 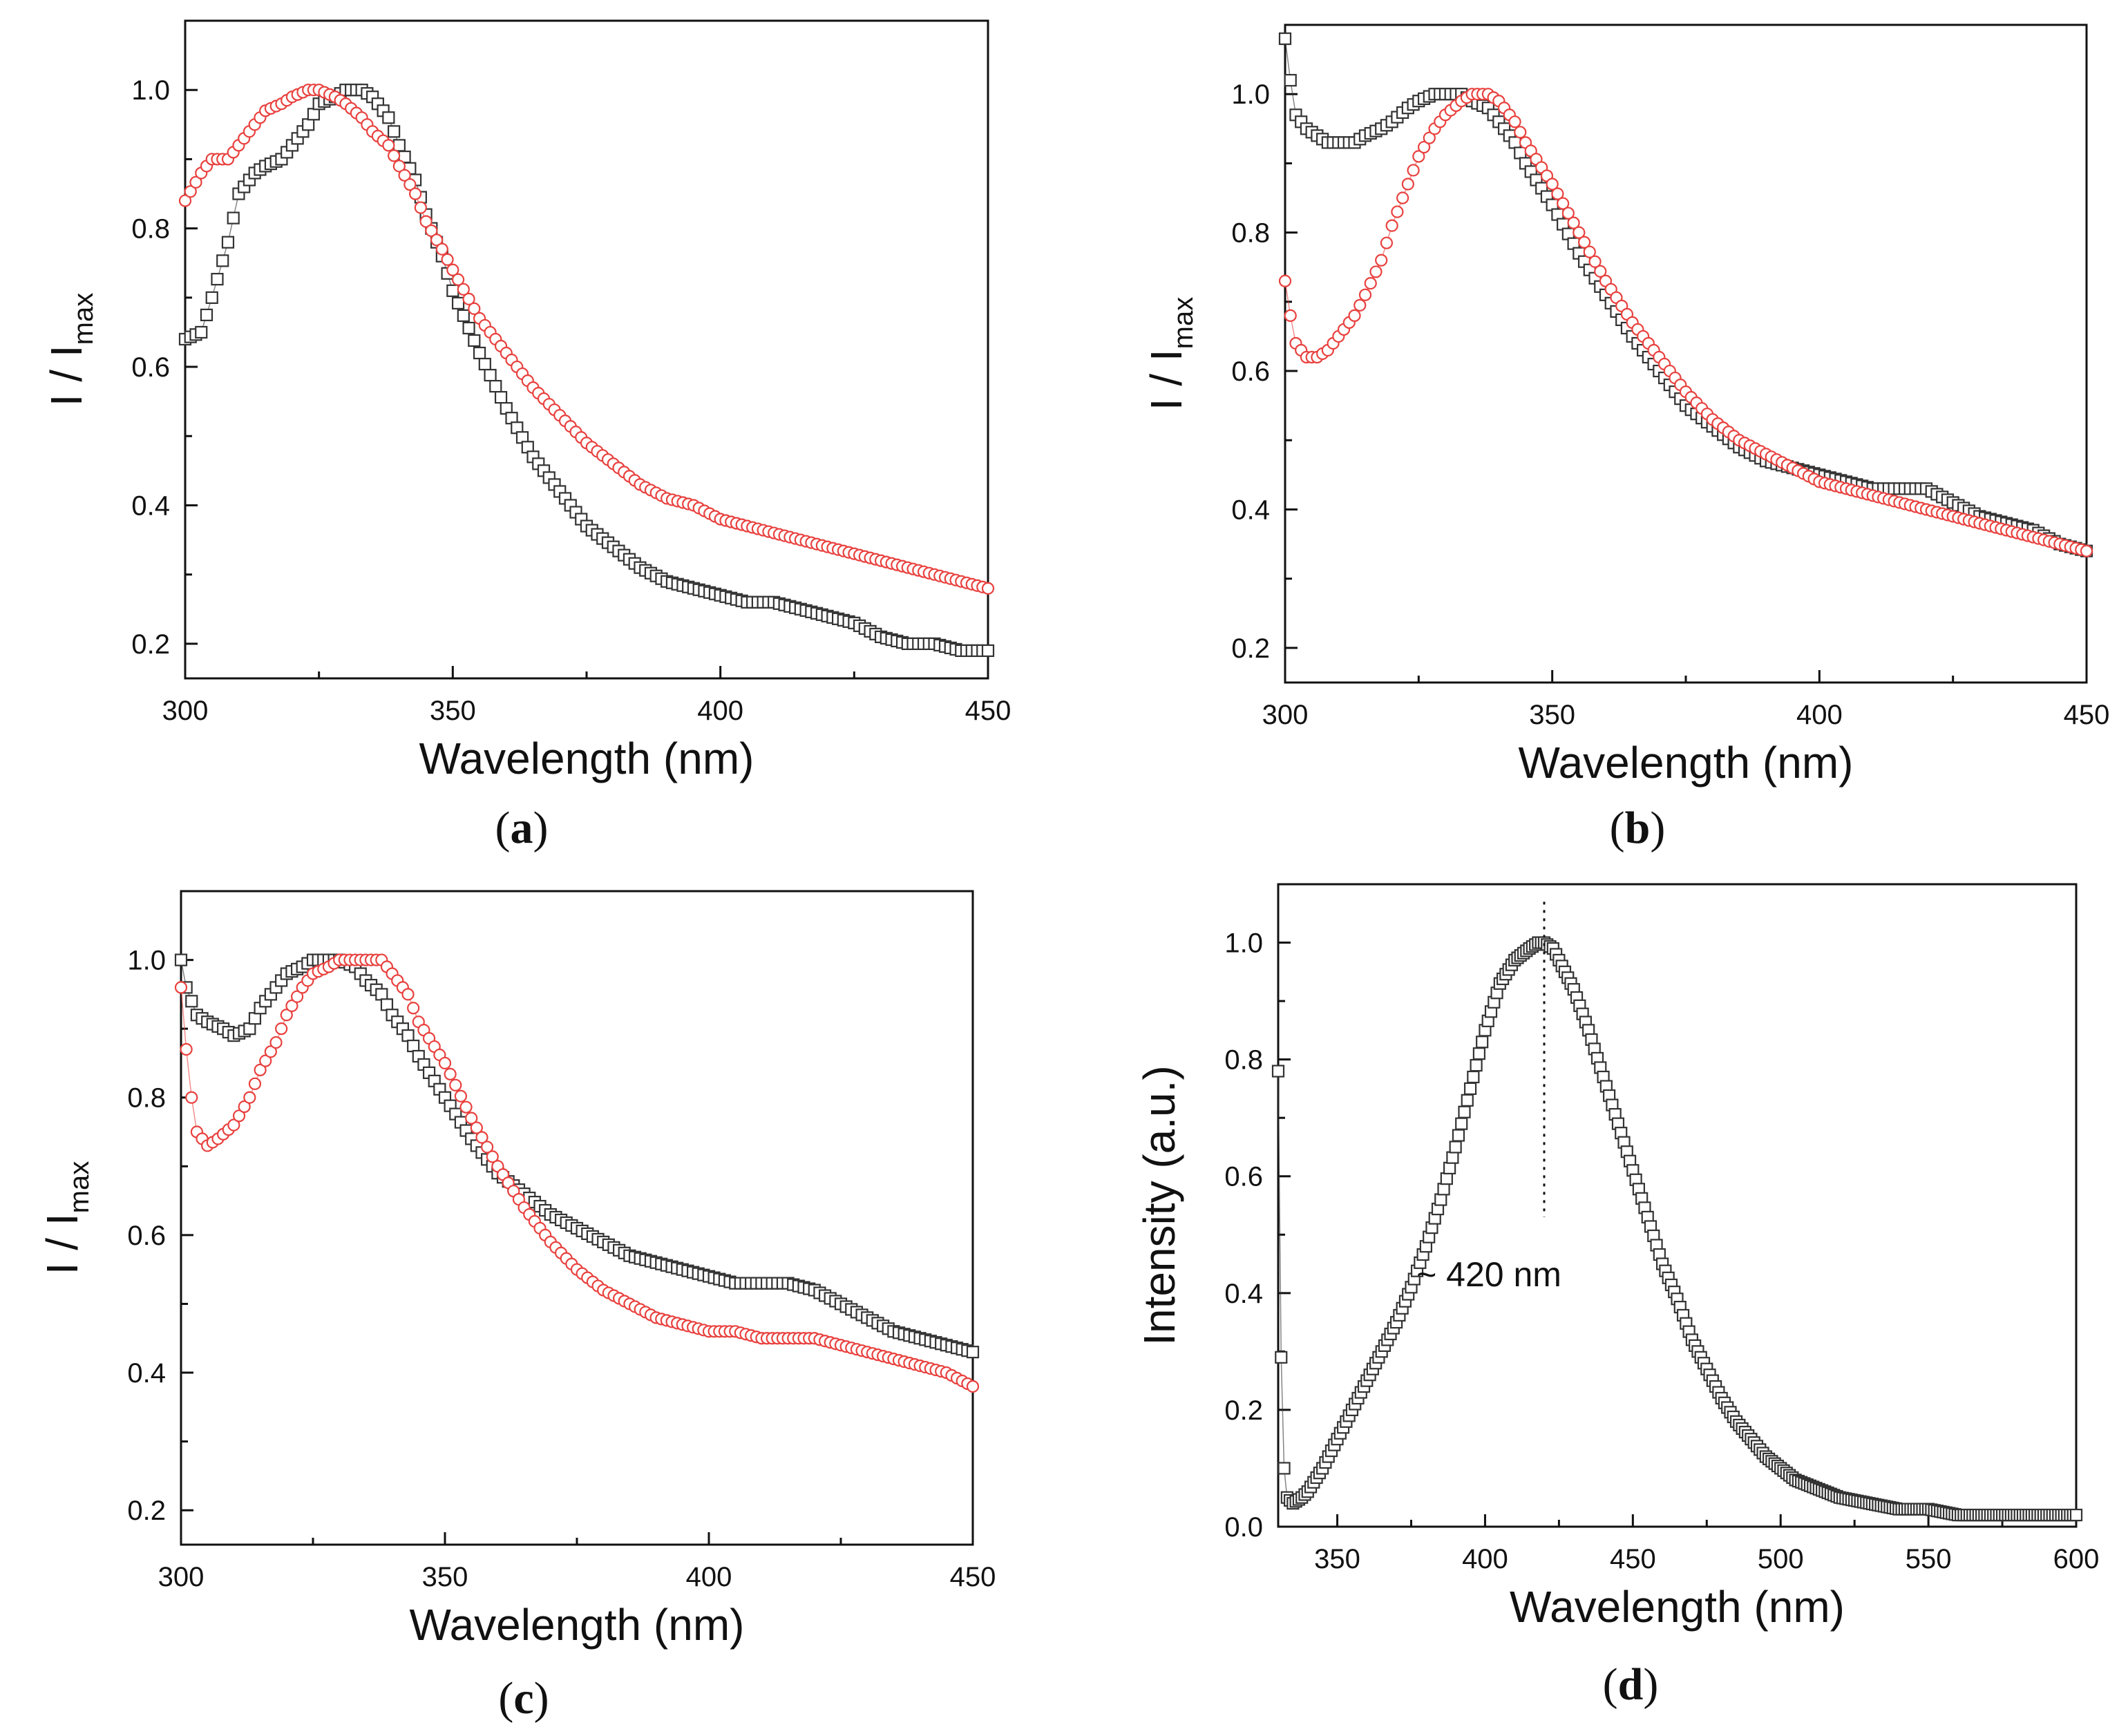 I want to click on x-tick-label: 350, so click(x=445, y=1577).